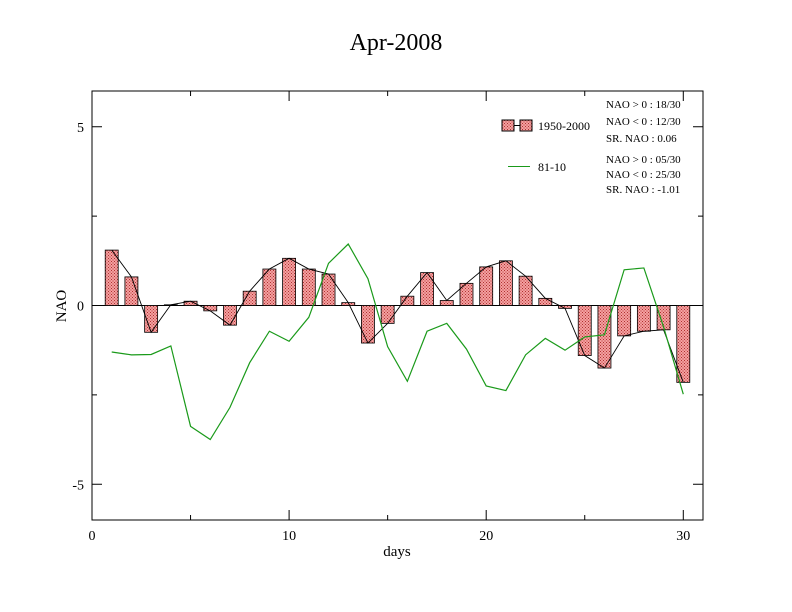 The height and width of the screenshot is (612, 792). I want to click on legend-label-1950-2000: 1950-2000, so click(564, 126).